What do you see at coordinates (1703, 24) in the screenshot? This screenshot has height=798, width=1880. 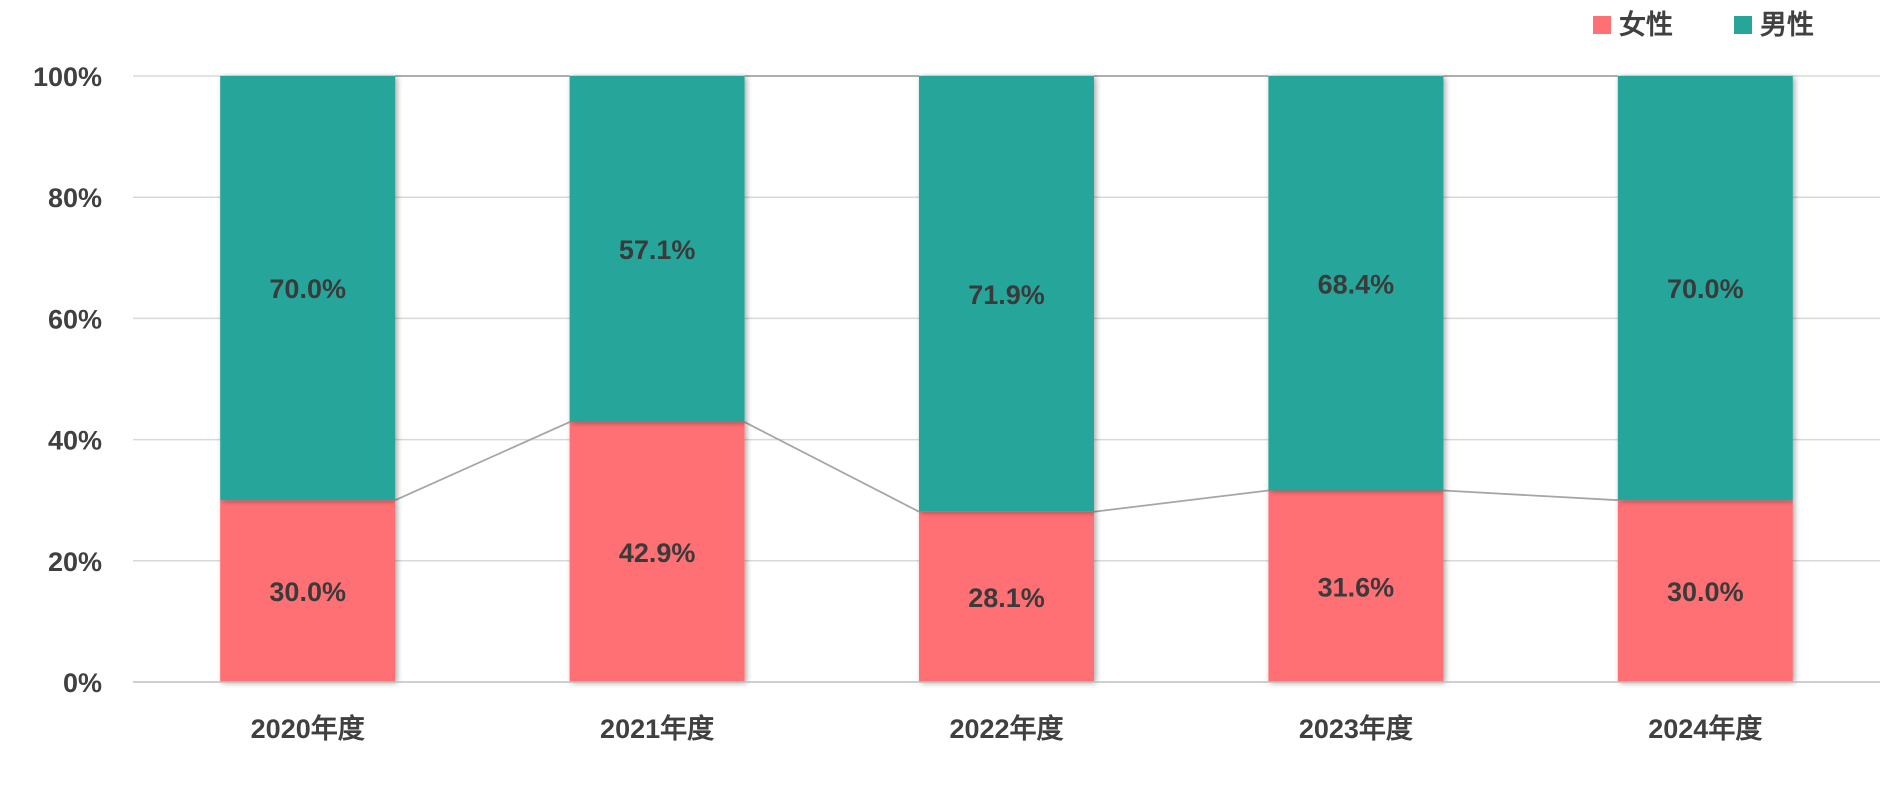 I see `legend: 女性 男性` at bounding box center [1703, 24].